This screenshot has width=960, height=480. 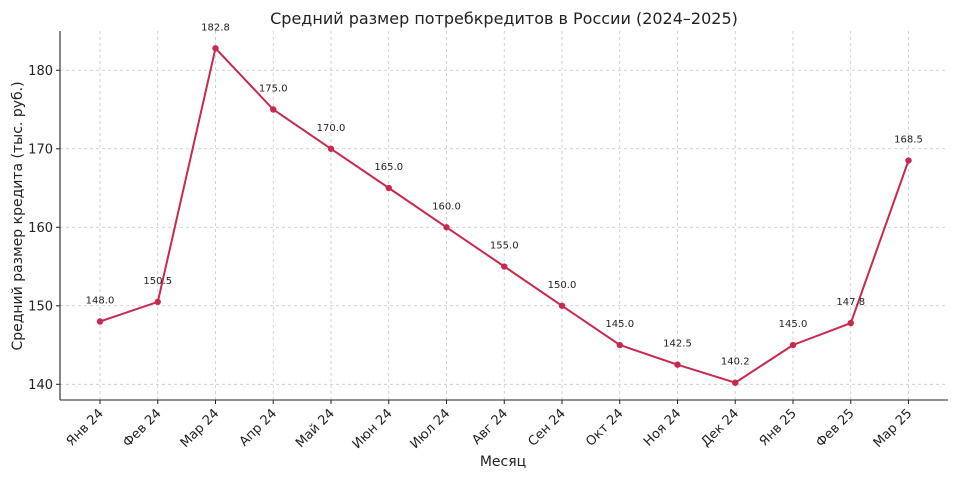 I want to click on data-label: 148.0, so click(x=100, y=300).